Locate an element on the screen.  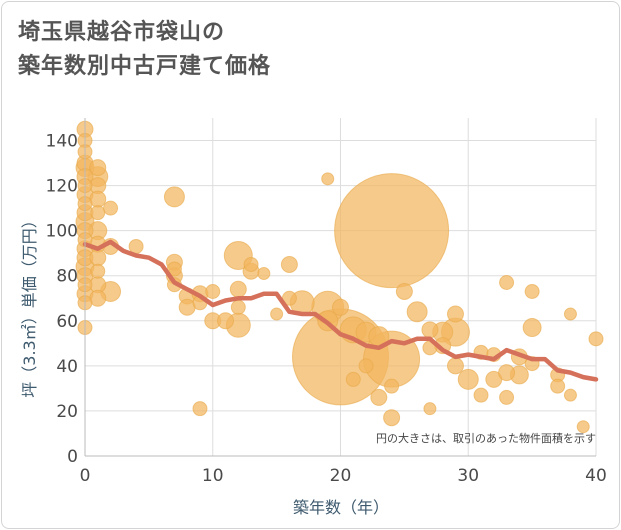
x-axis-title: 築年数（年） is located at coordinates (341, 507).